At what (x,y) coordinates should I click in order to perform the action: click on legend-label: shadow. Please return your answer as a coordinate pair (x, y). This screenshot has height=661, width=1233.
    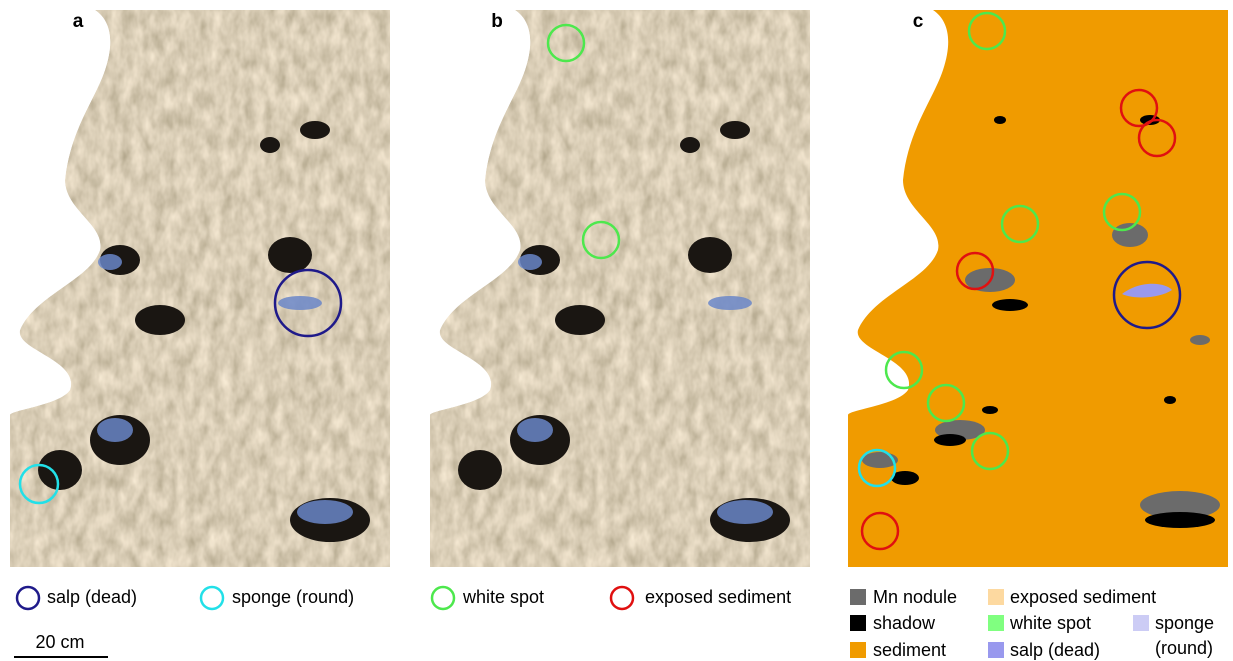
    Looking at the image, I should click on (904, 623).